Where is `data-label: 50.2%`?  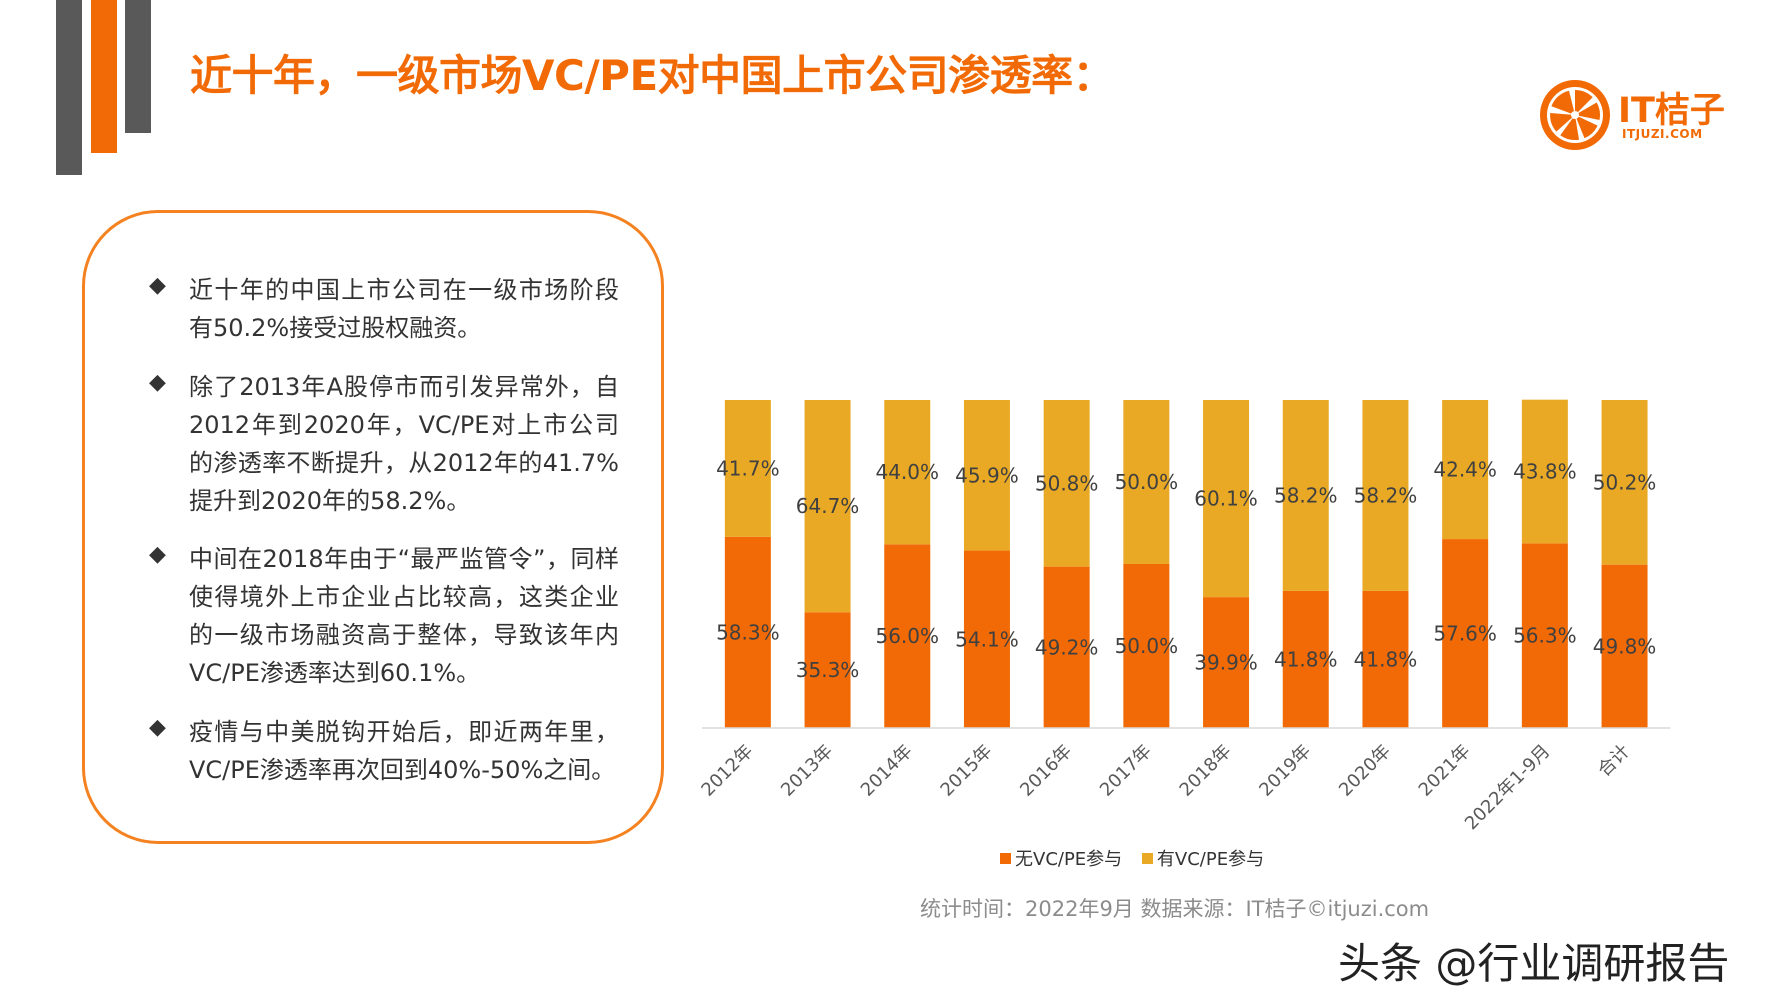
data-label: 50.2% is located at coordinates (1625, 482).